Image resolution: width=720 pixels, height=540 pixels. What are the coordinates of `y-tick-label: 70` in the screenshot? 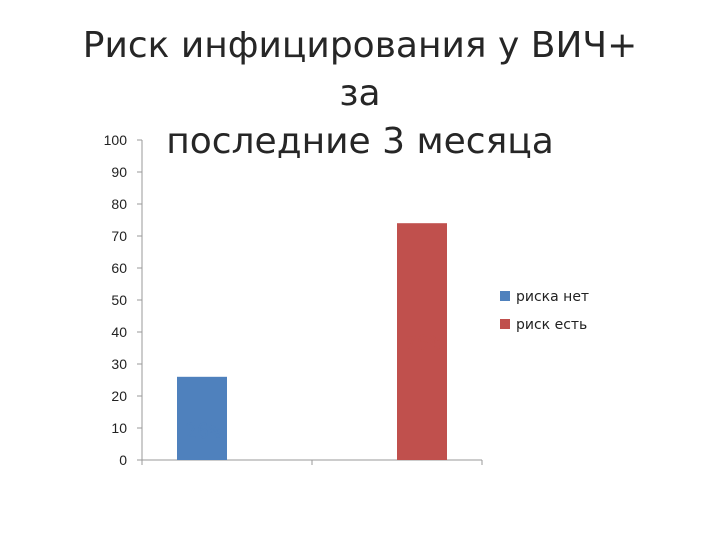 It's located at (119, 236).